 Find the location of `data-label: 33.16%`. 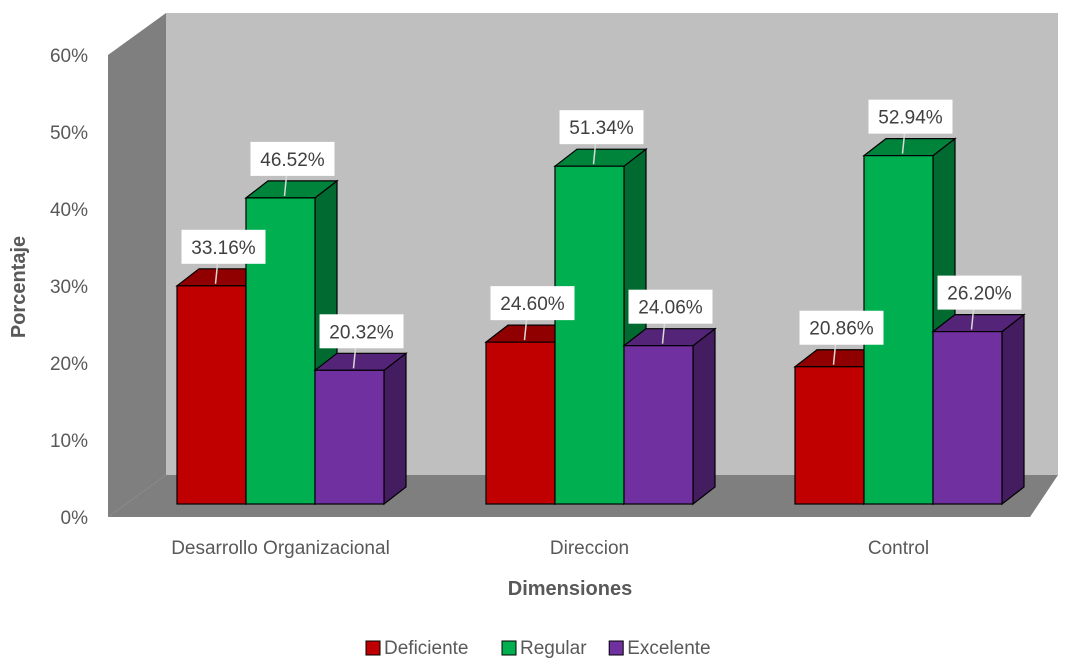

data-label: 33.16% is located at coordinates (223, 248).